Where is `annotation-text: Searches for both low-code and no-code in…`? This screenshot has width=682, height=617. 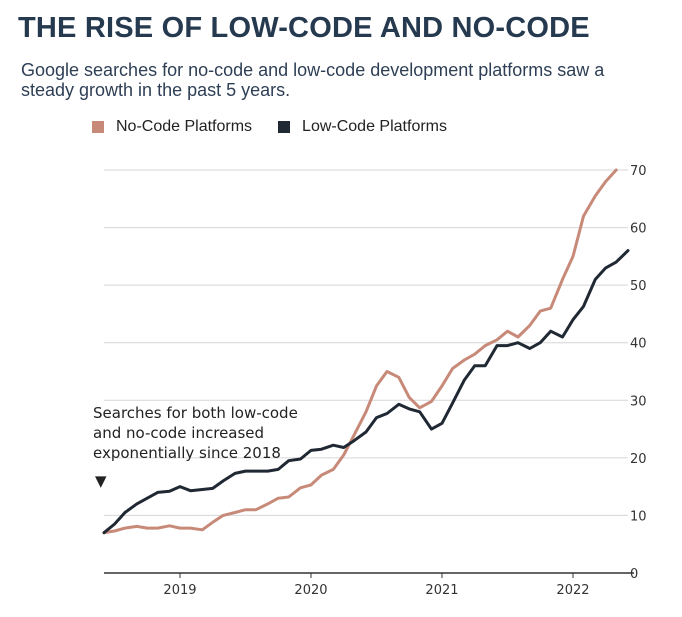
annotation-text: Searches for both low-code and no-code in… is located at coordinates (195, 433).